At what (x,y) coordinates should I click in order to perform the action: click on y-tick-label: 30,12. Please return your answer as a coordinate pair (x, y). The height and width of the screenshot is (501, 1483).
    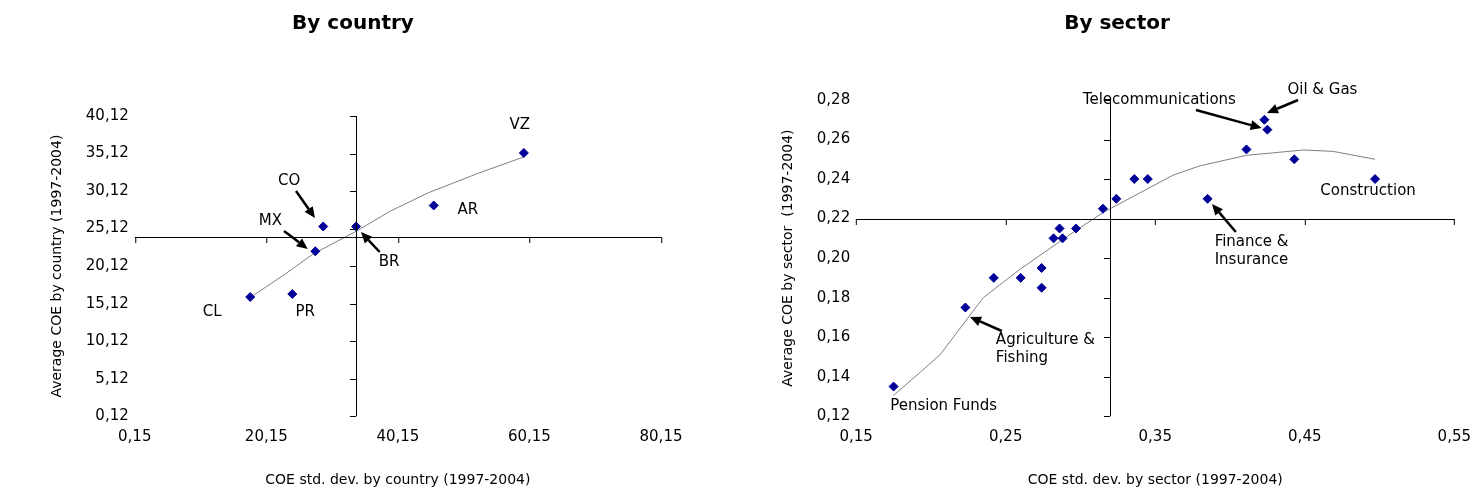
    Looking at the image, I should click on (107, 189).